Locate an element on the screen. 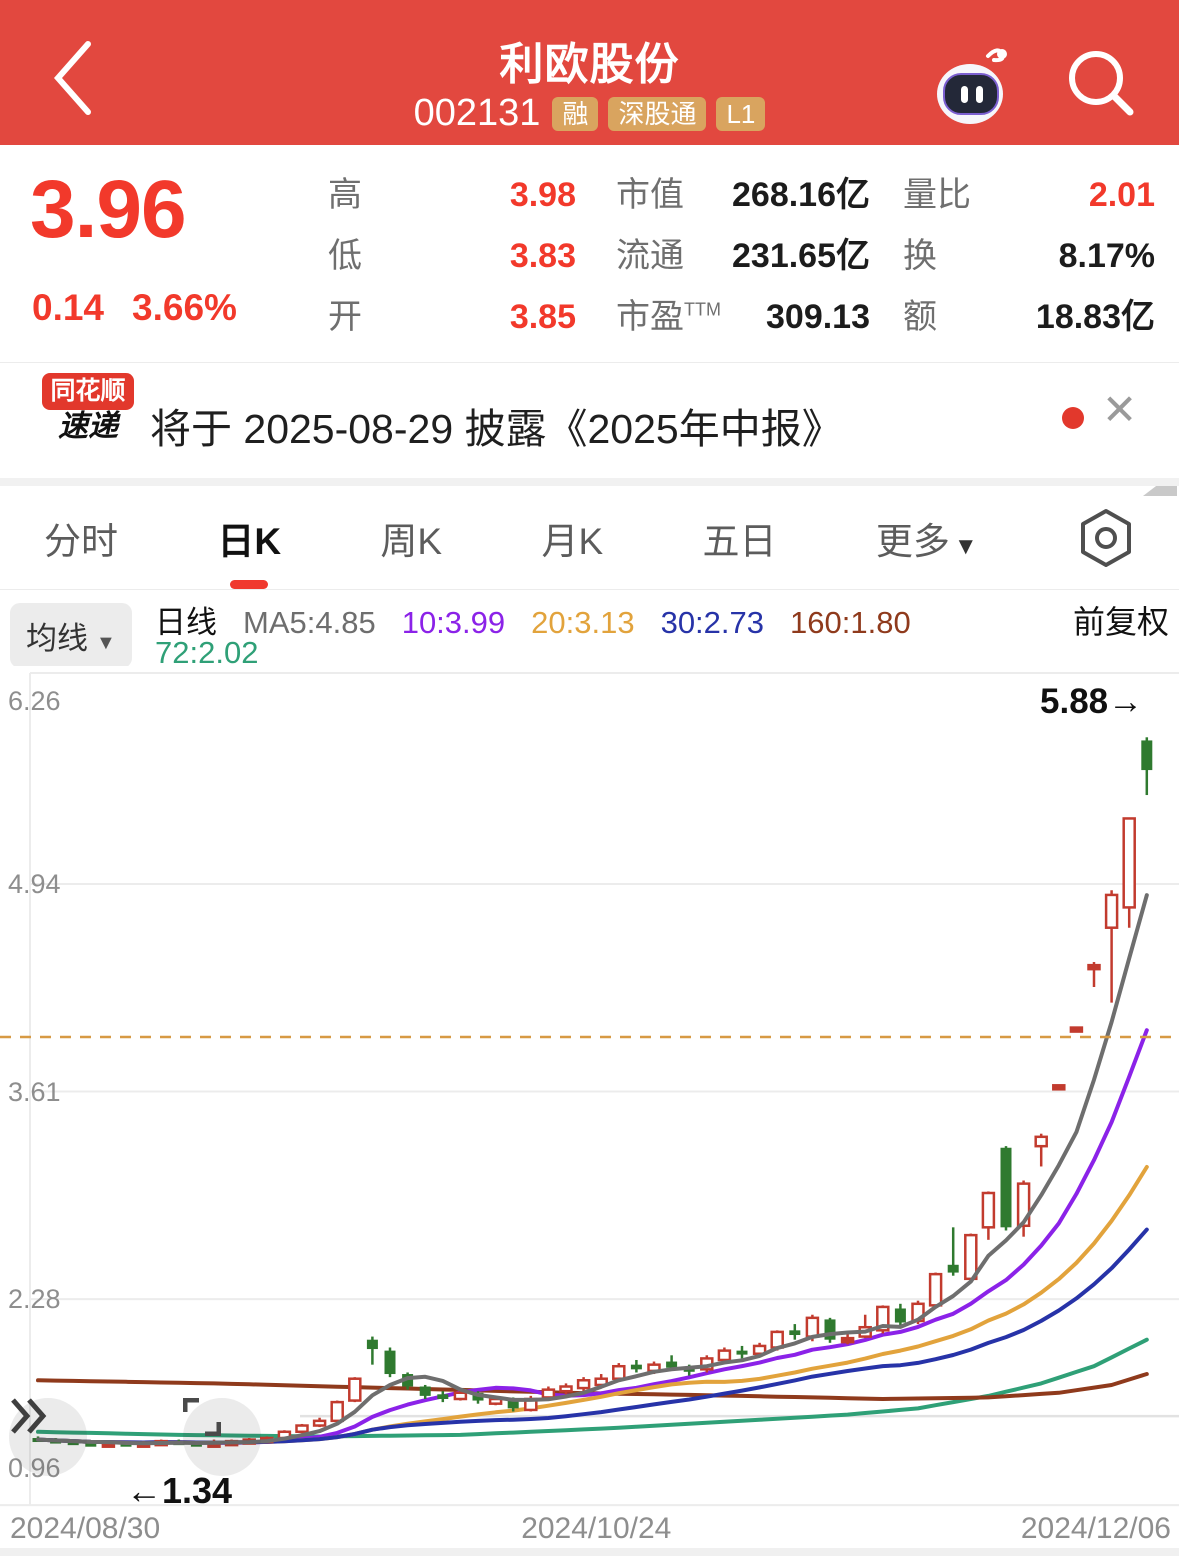 Image resolution: width=1179 pixels, height=1556 pixels. x-axis-date-label: 2024/08/30 is located at coordinates (85, 1528).